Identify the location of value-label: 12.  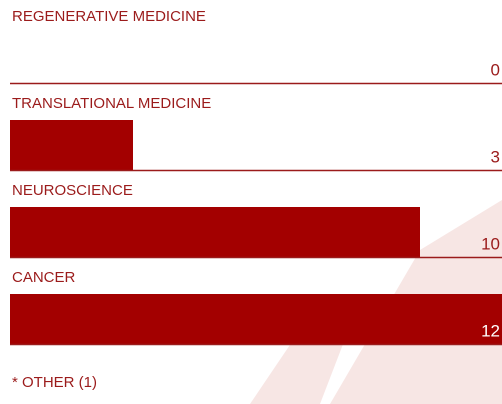
(490, 330).